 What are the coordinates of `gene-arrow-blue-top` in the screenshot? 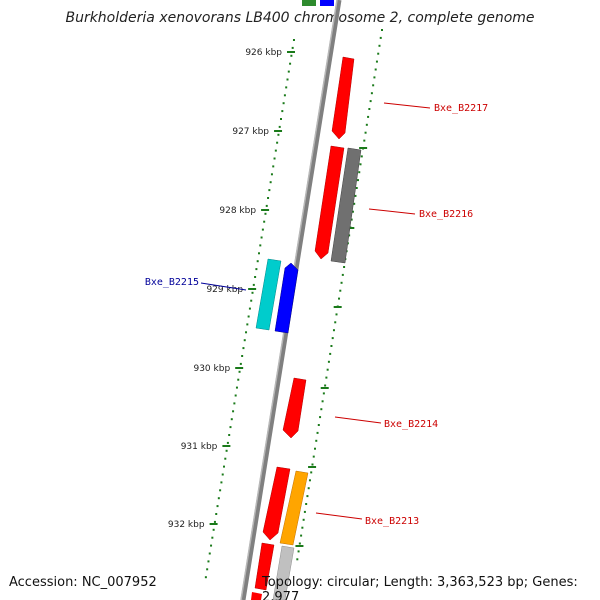 It's located at (327, 3).